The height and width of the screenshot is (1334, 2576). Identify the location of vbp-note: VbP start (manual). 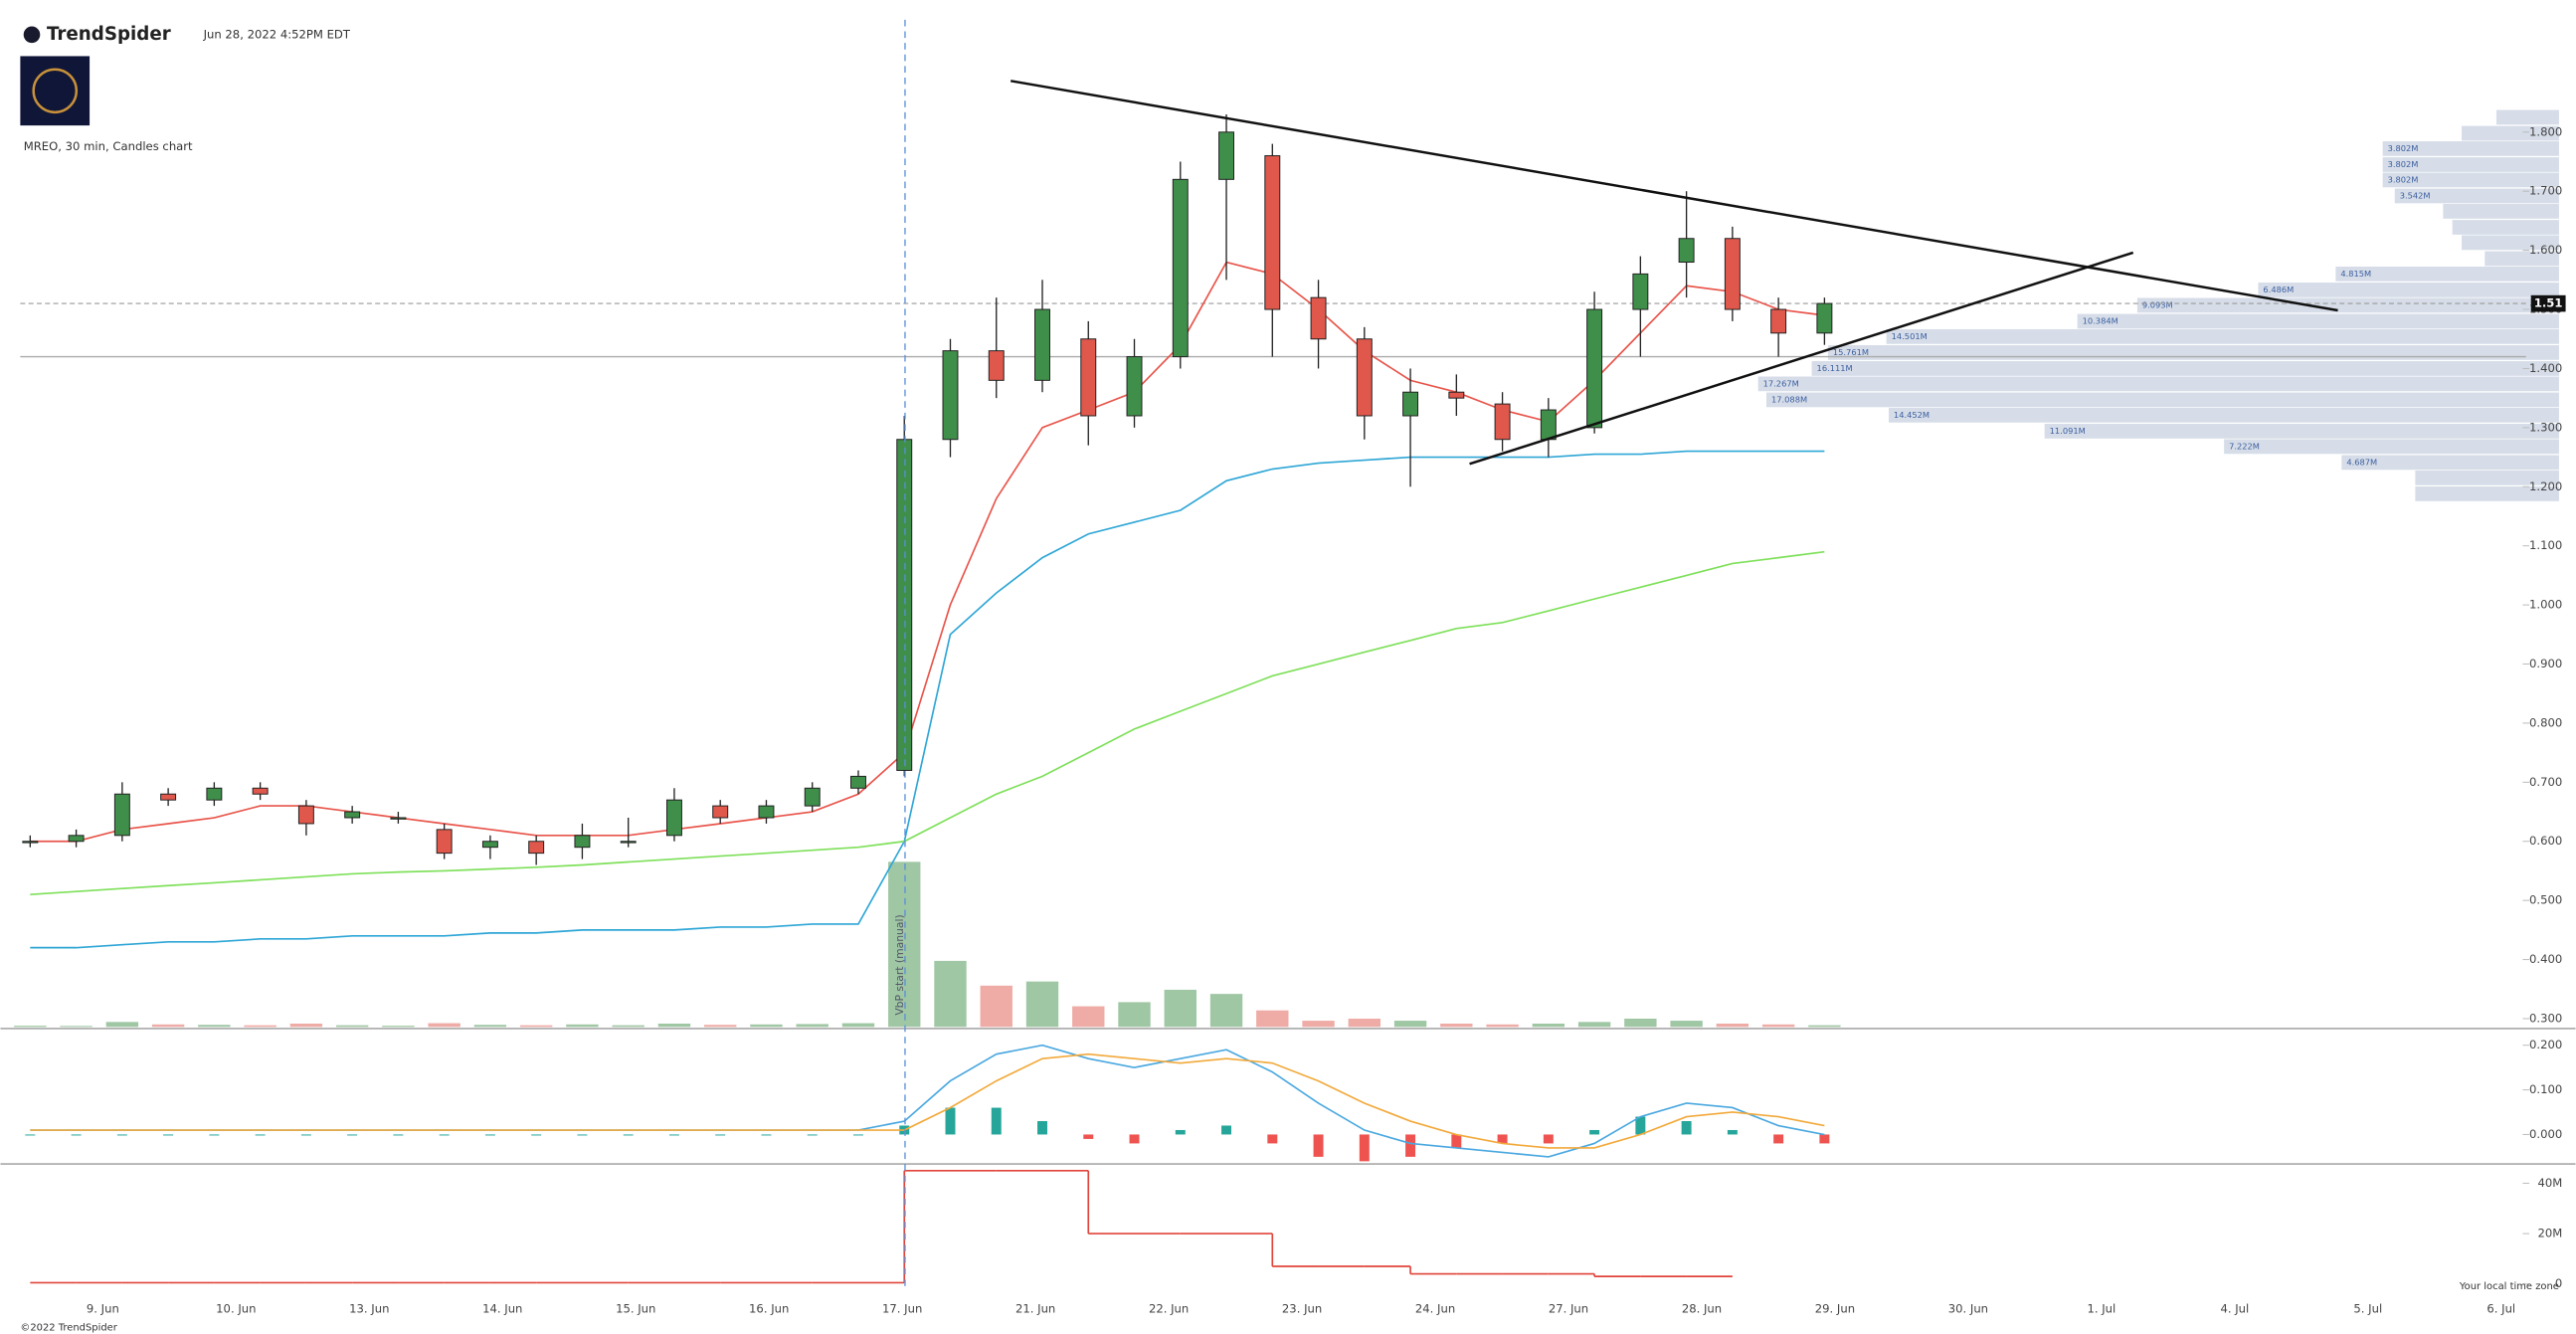
(899, 964).